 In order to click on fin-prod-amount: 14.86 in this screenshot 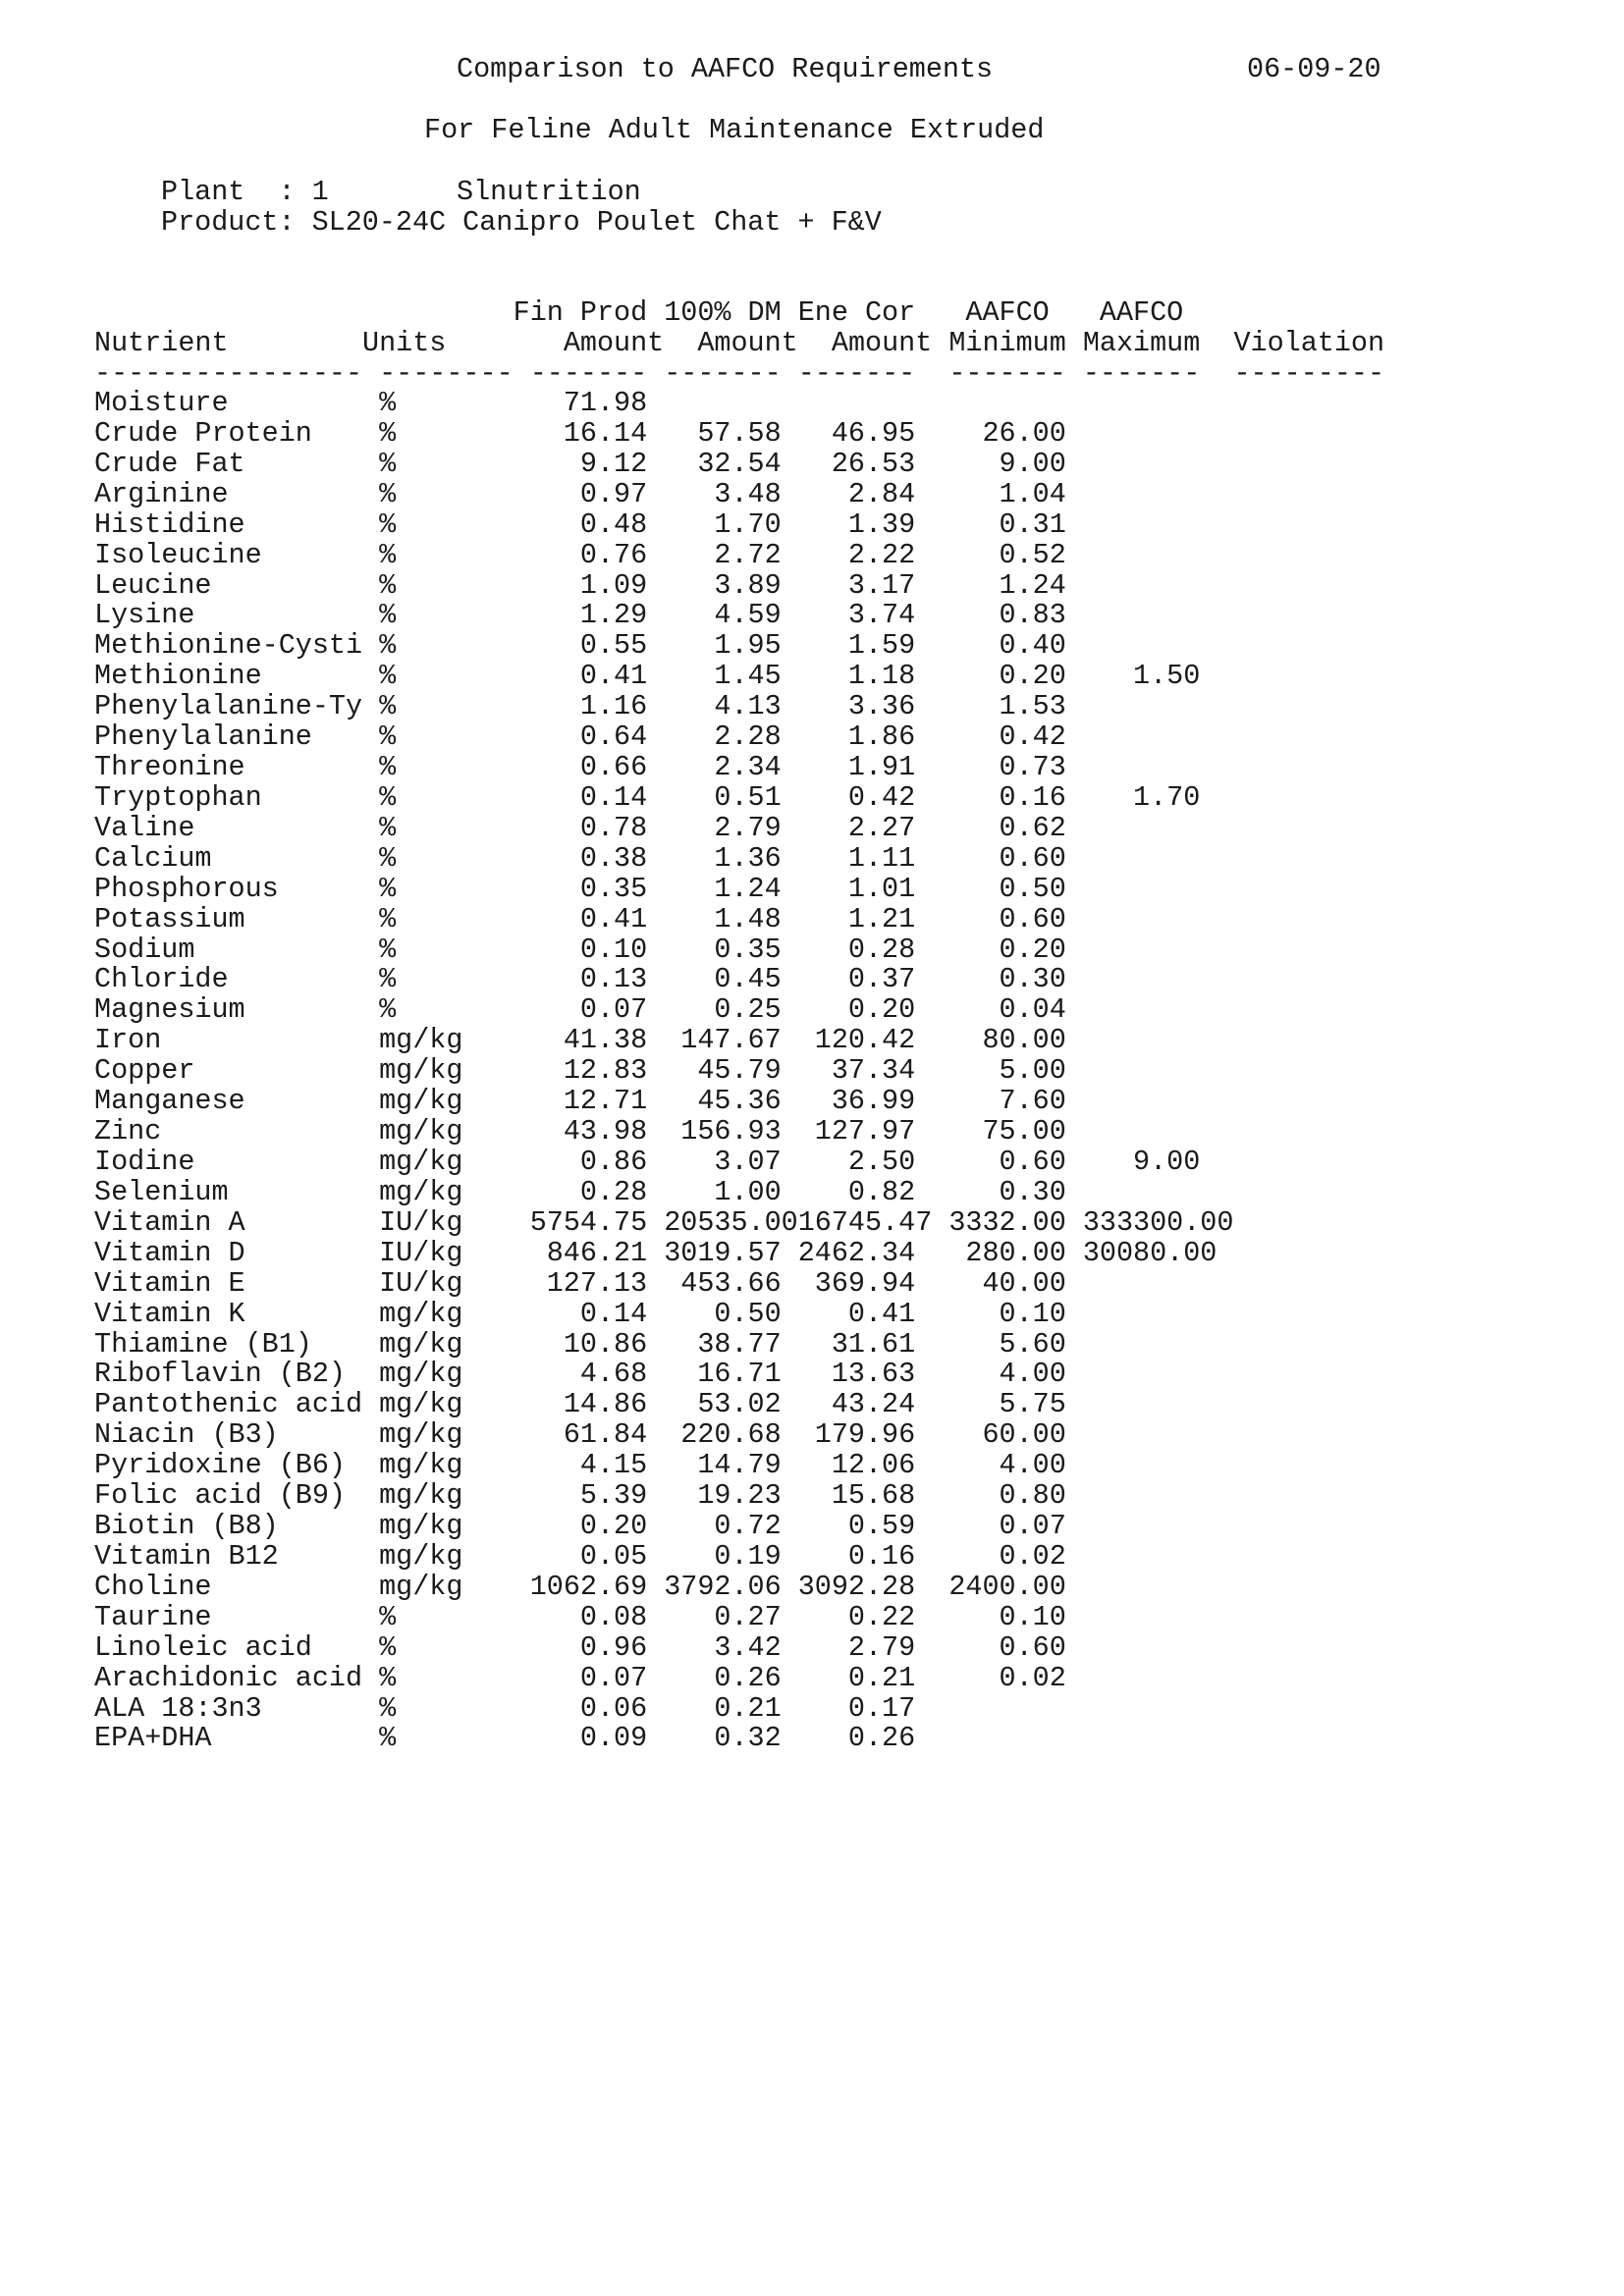, I will do `click(605, 1404)`.